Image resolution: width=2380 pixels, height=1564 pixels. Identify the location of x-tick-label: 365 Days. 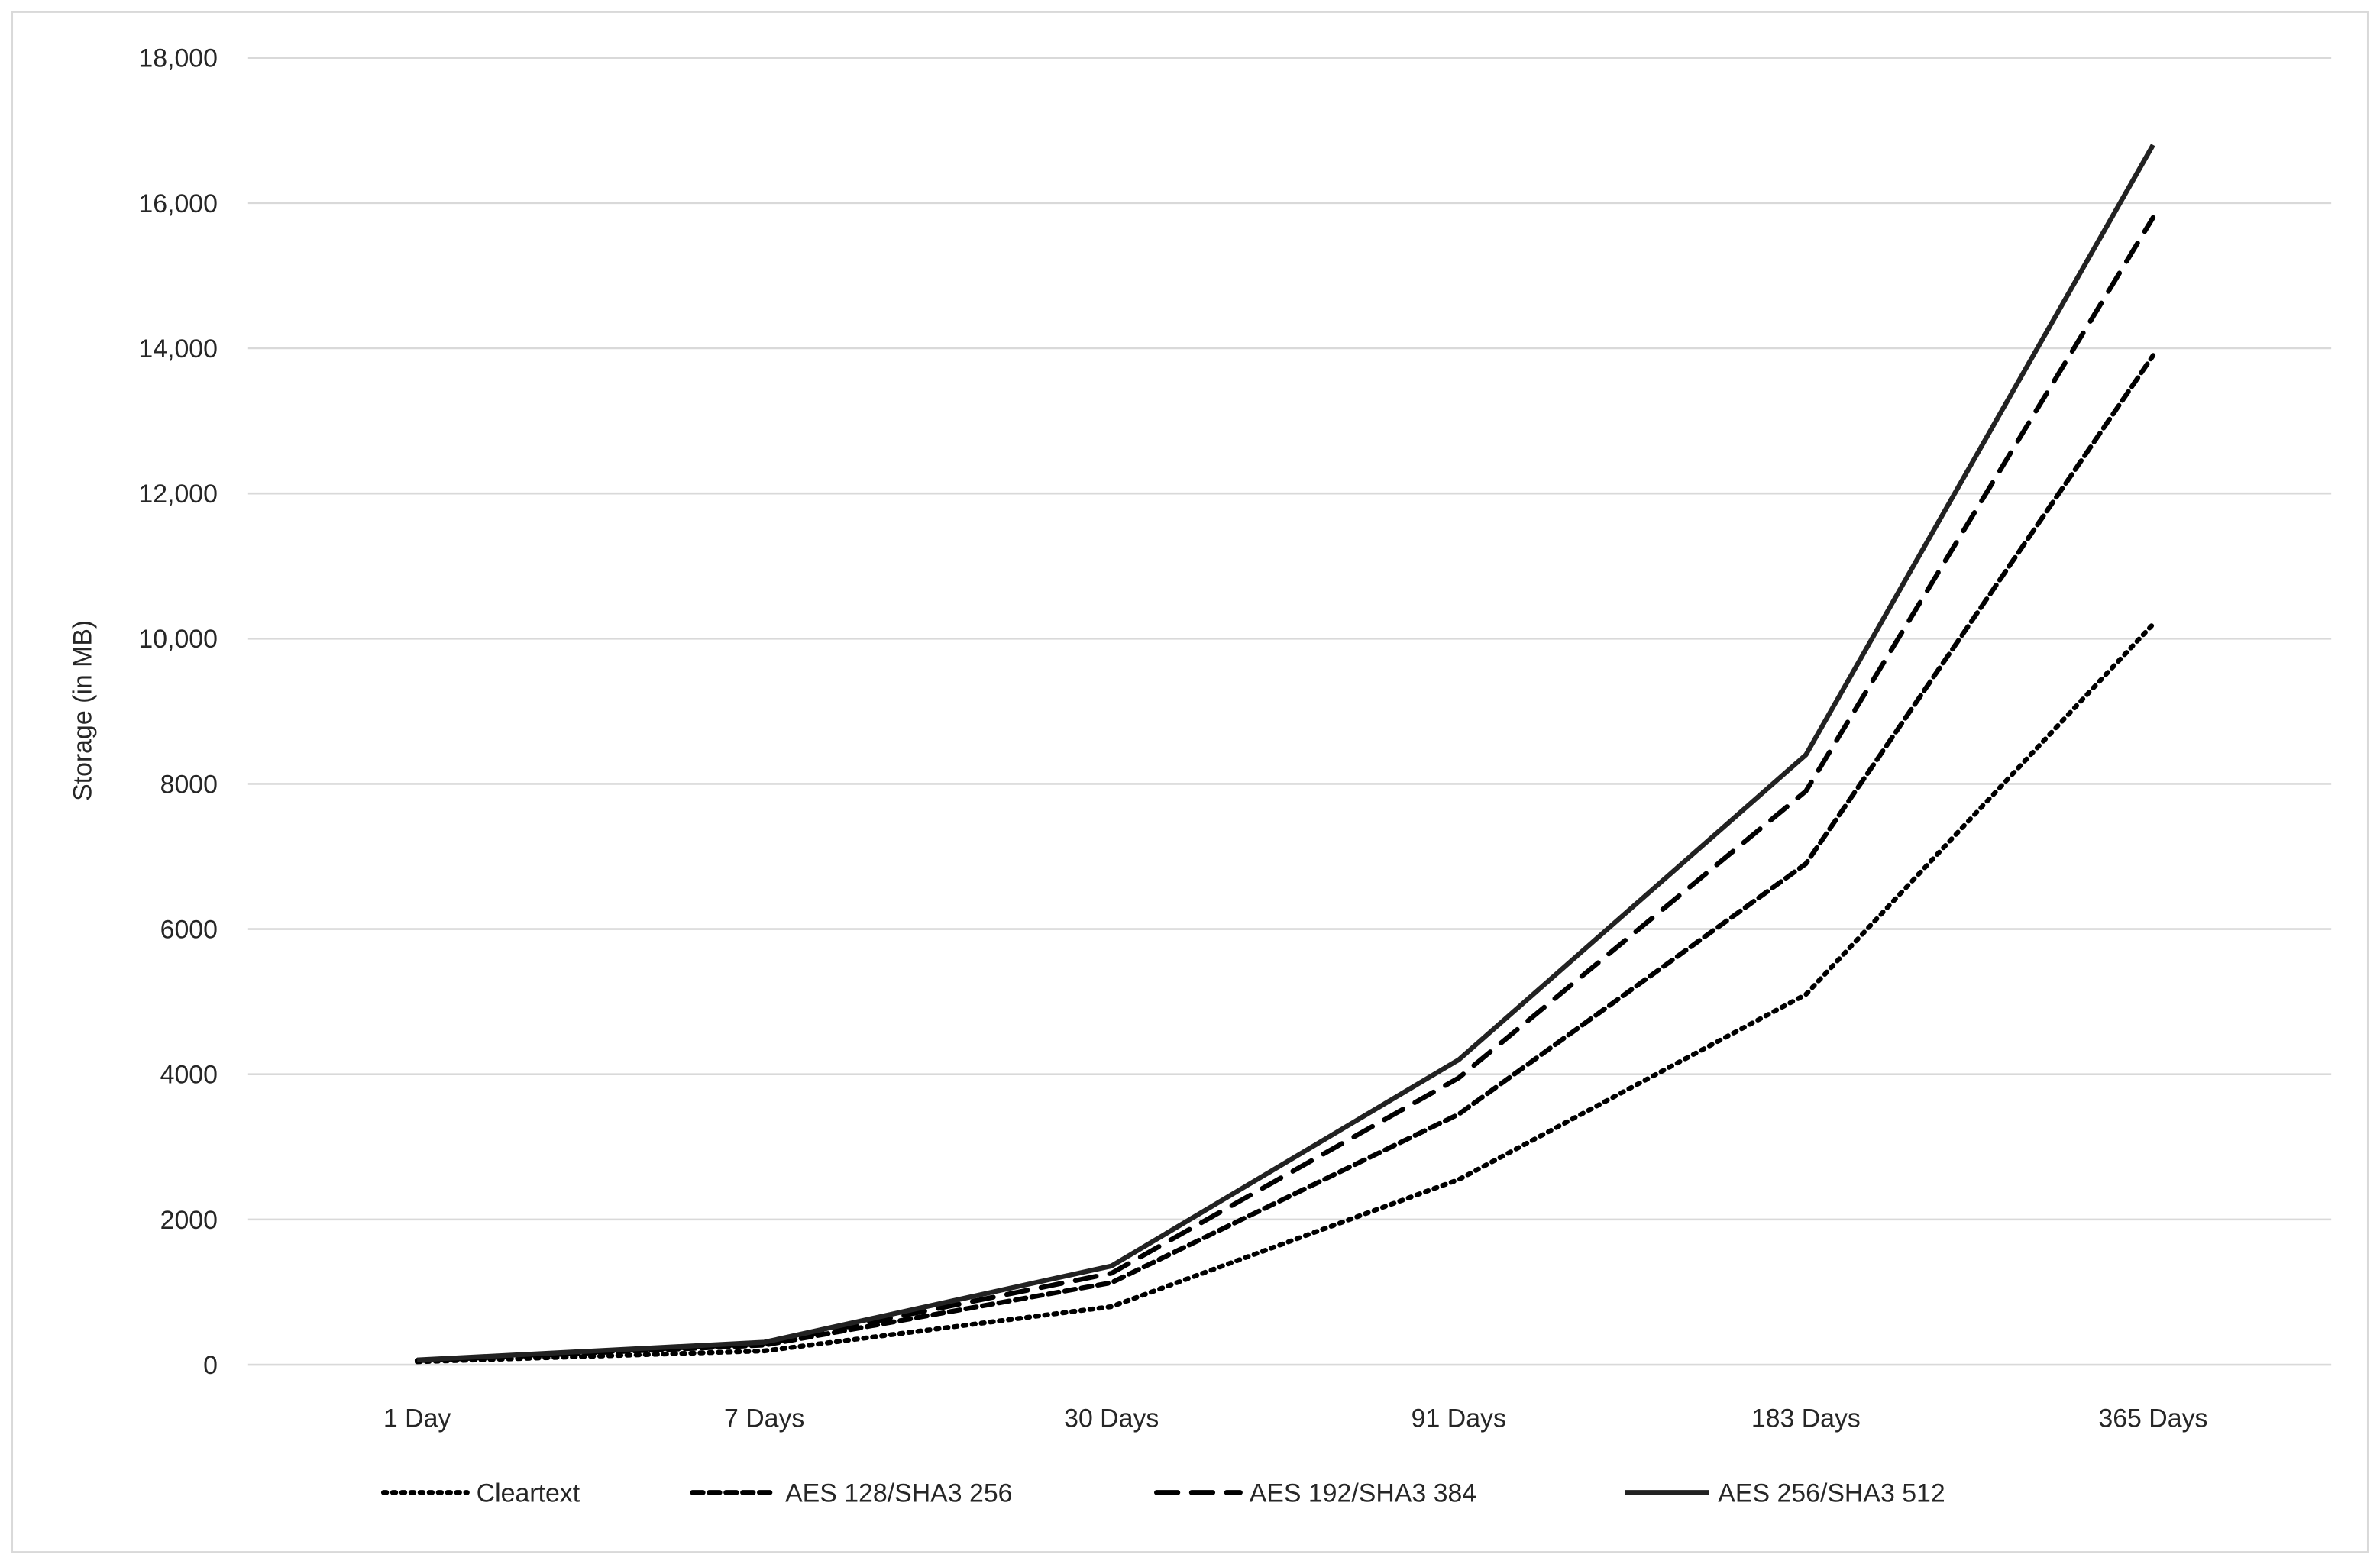
(2152, 1418).